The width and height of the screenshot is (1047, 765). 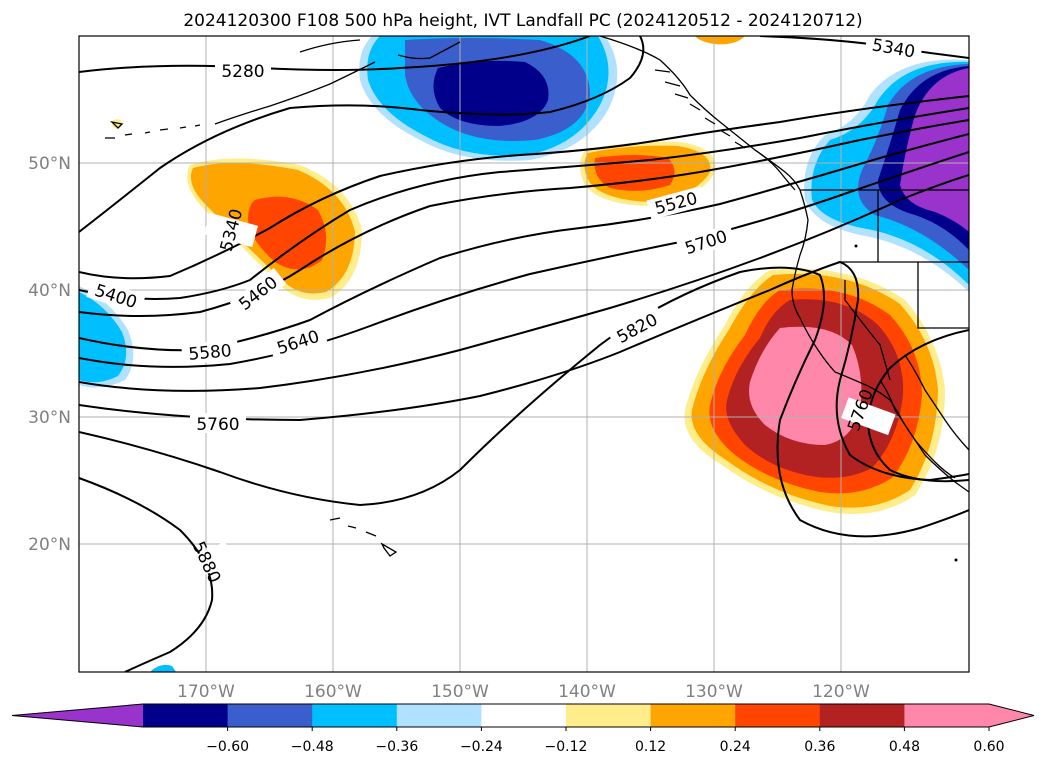 What do you see at coordinates (714, 692) in the screenshot?
I see `lon-tick-label: 130°W` at bounding box center [714, 692].